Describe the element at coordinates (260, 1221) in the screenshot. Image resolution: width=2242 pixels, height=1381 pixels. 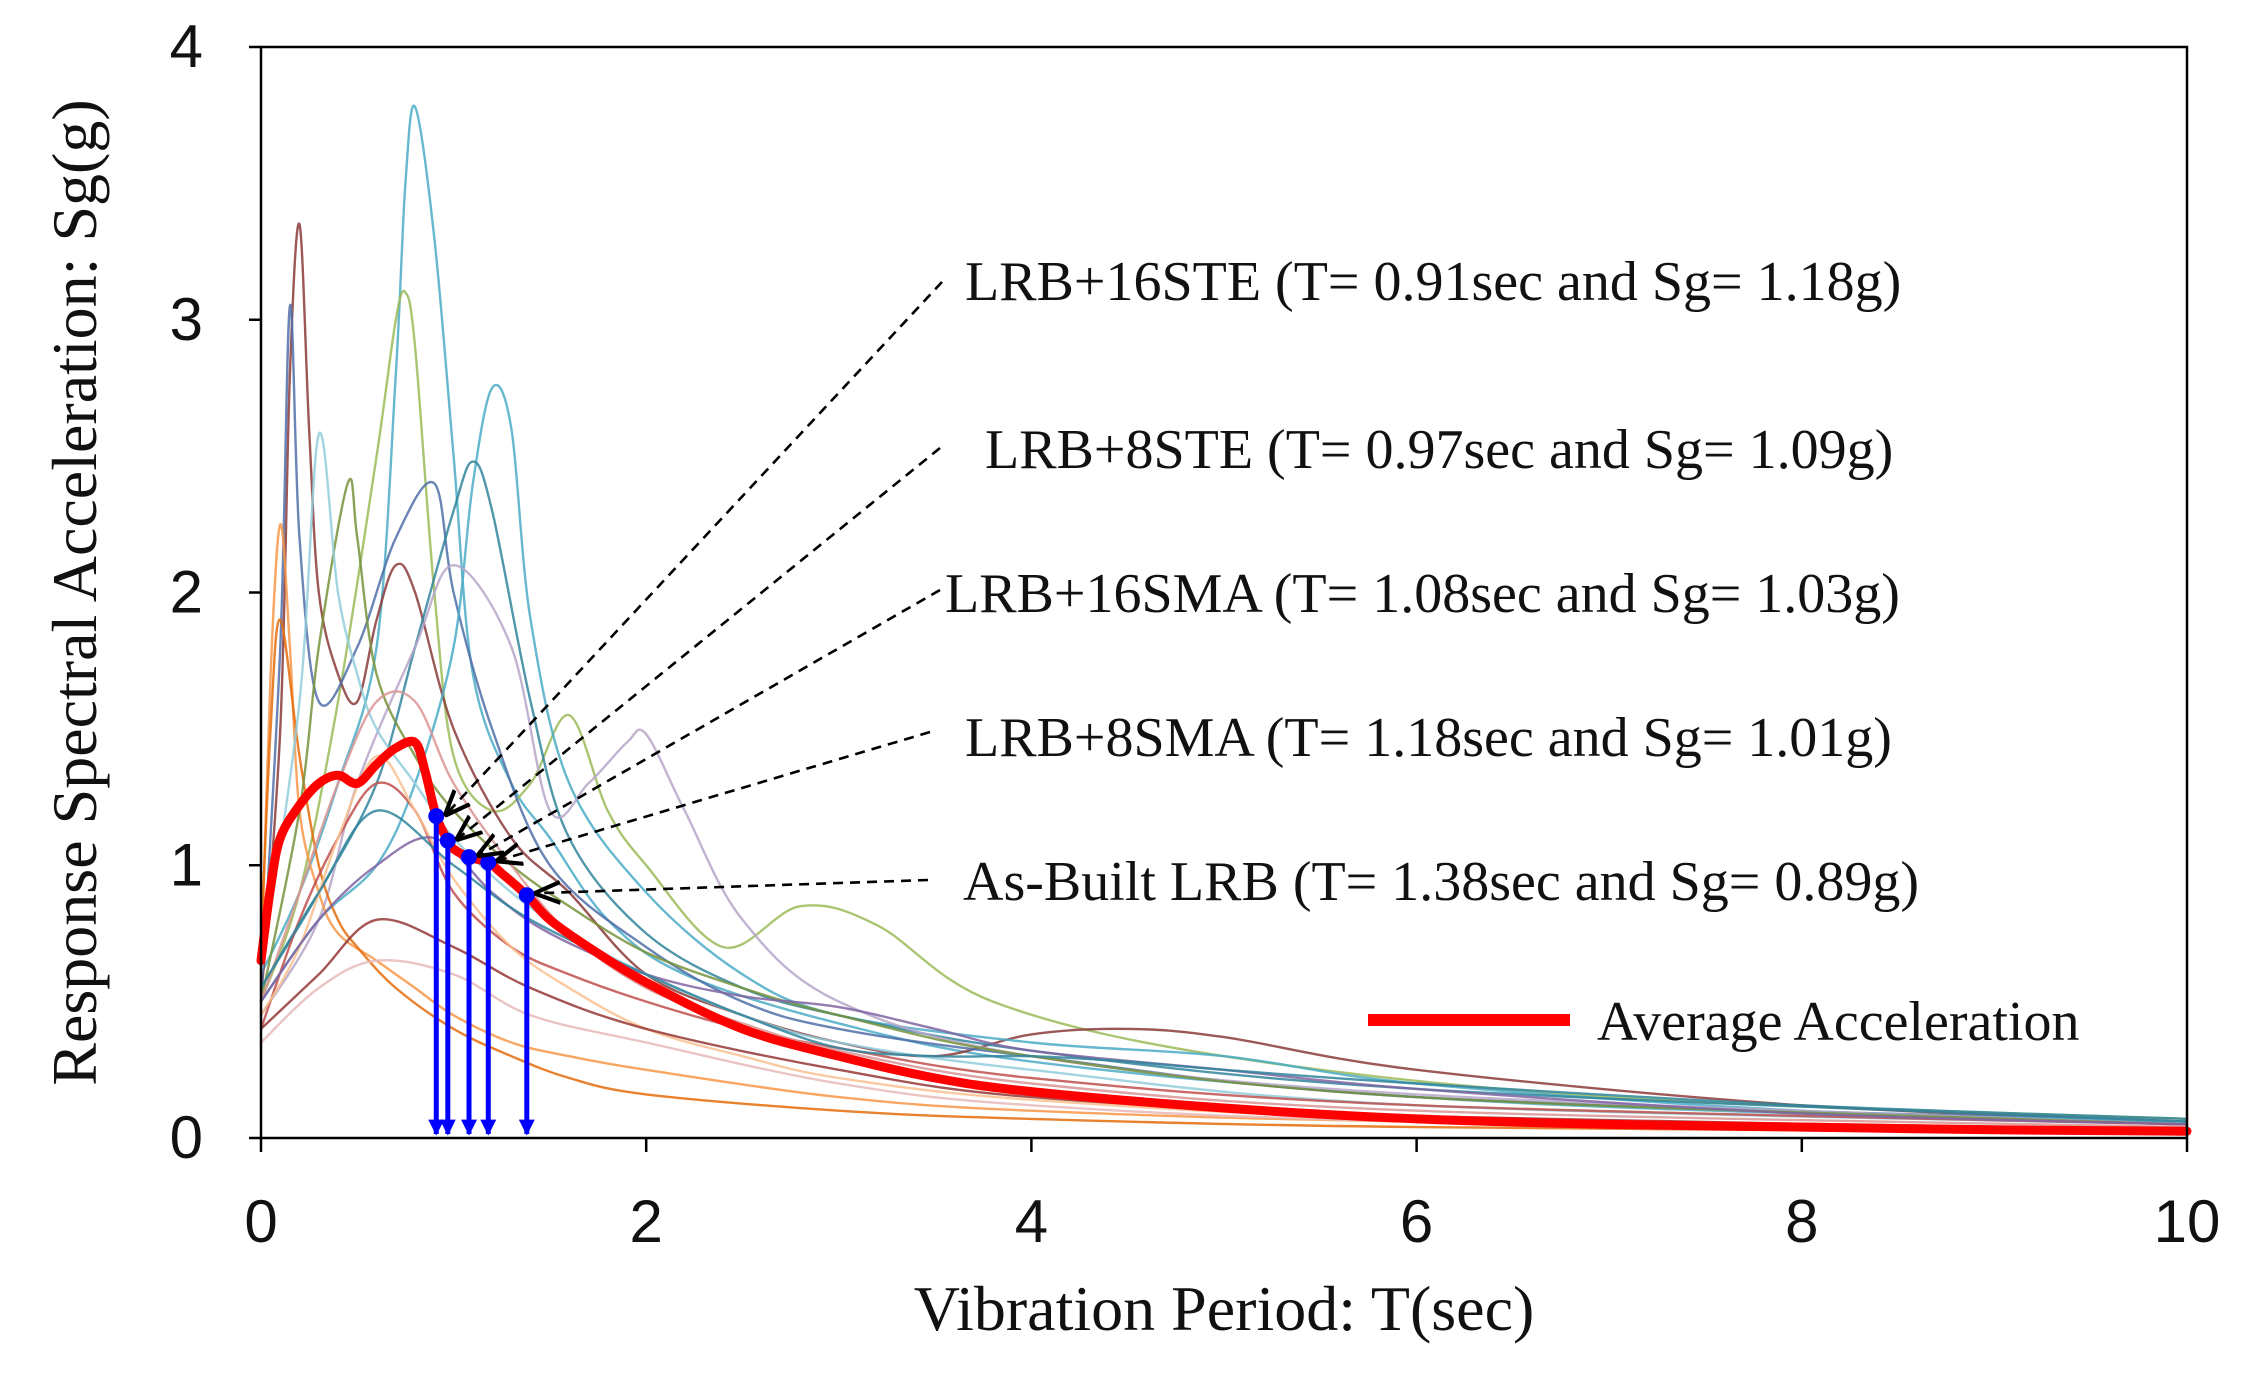
I see `x-tick-label: 0` at that location.